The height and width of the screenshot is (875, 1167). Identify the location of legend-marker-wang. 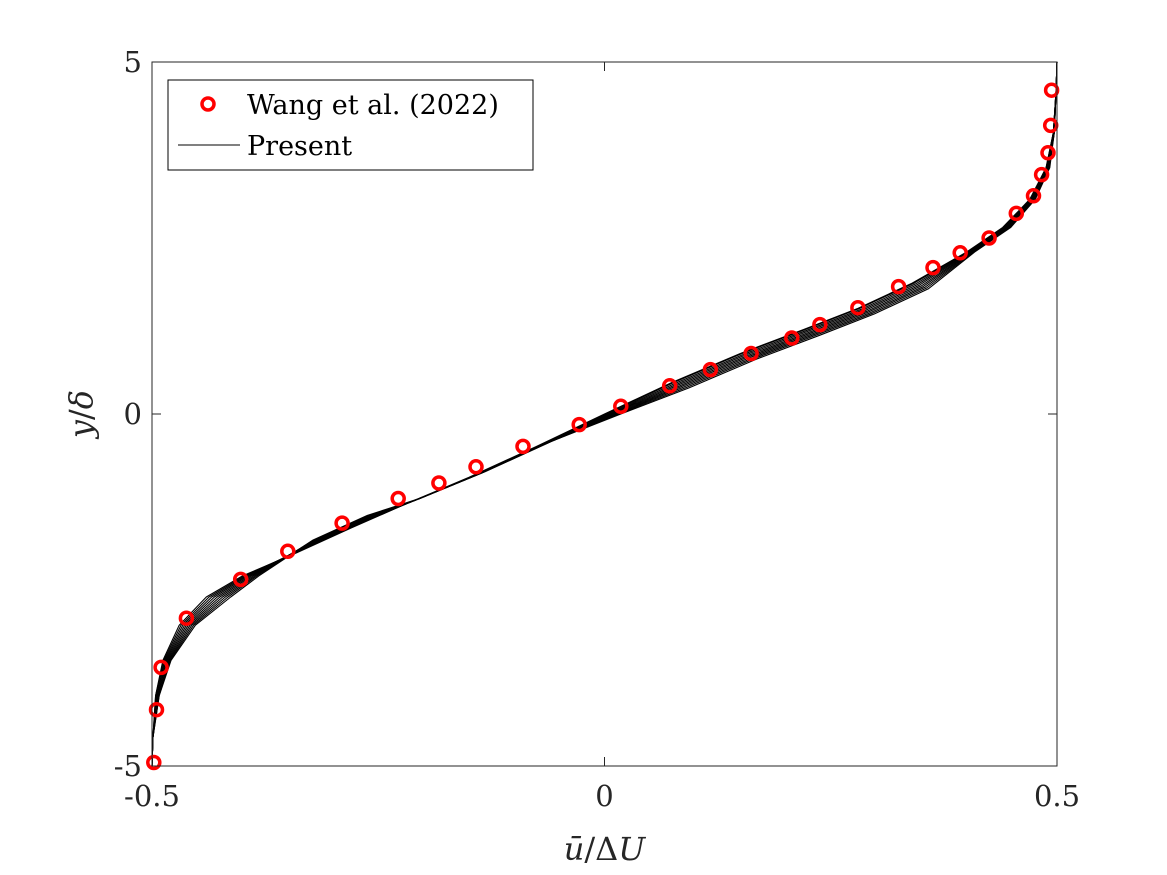
(208, 104).